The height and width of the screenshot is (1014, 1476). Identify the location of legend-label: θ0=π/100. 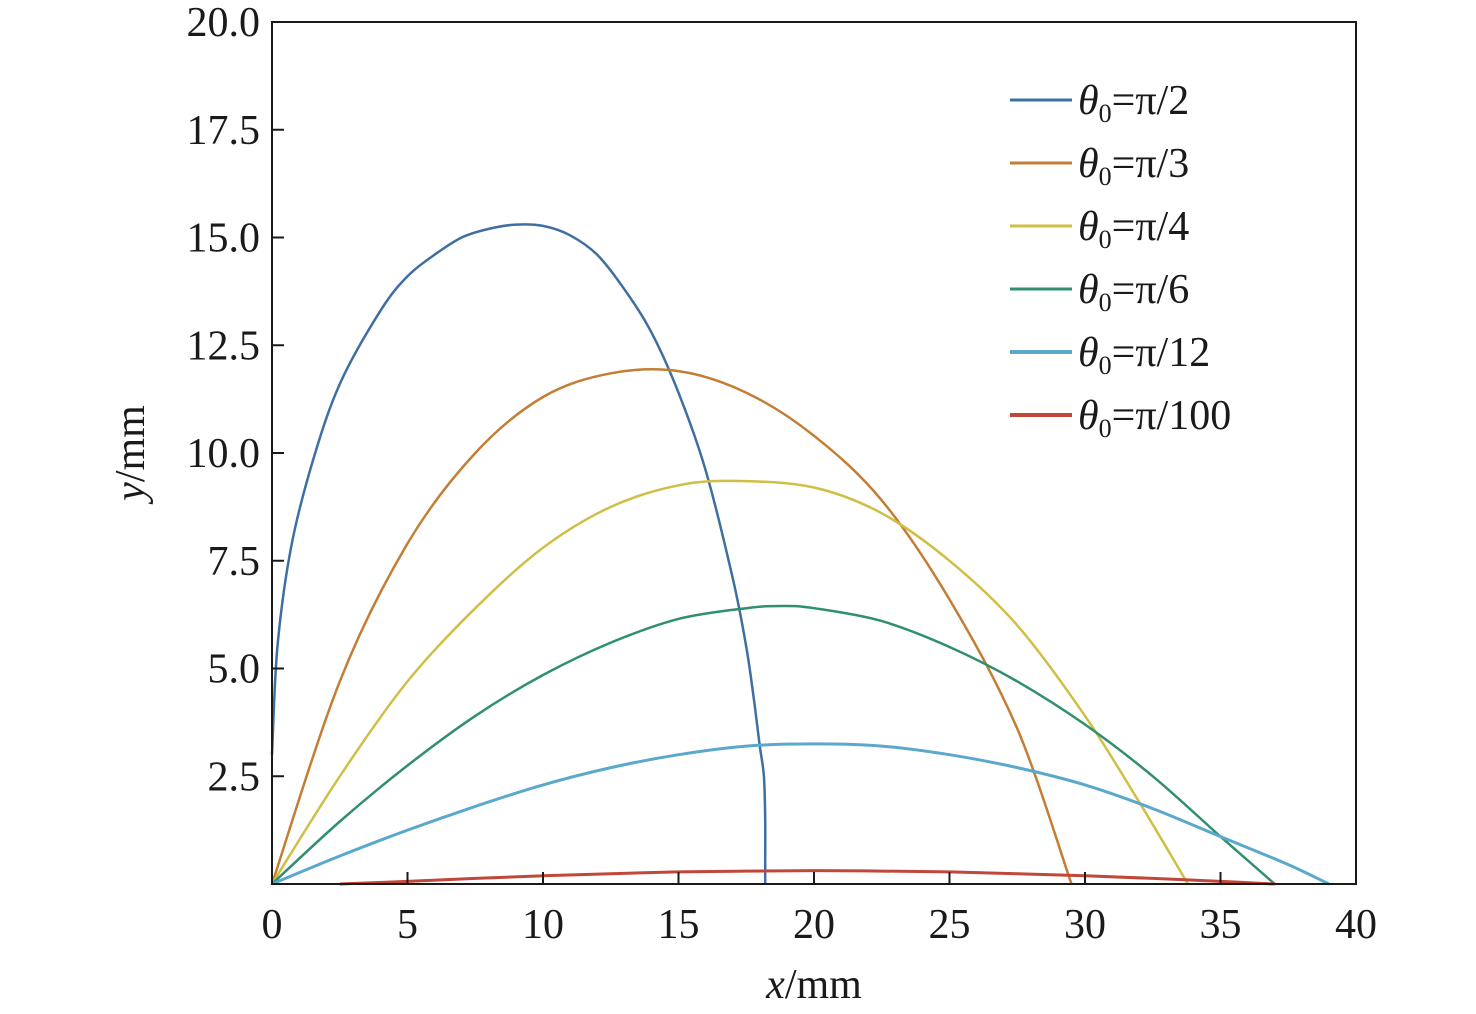
(1154, 418).